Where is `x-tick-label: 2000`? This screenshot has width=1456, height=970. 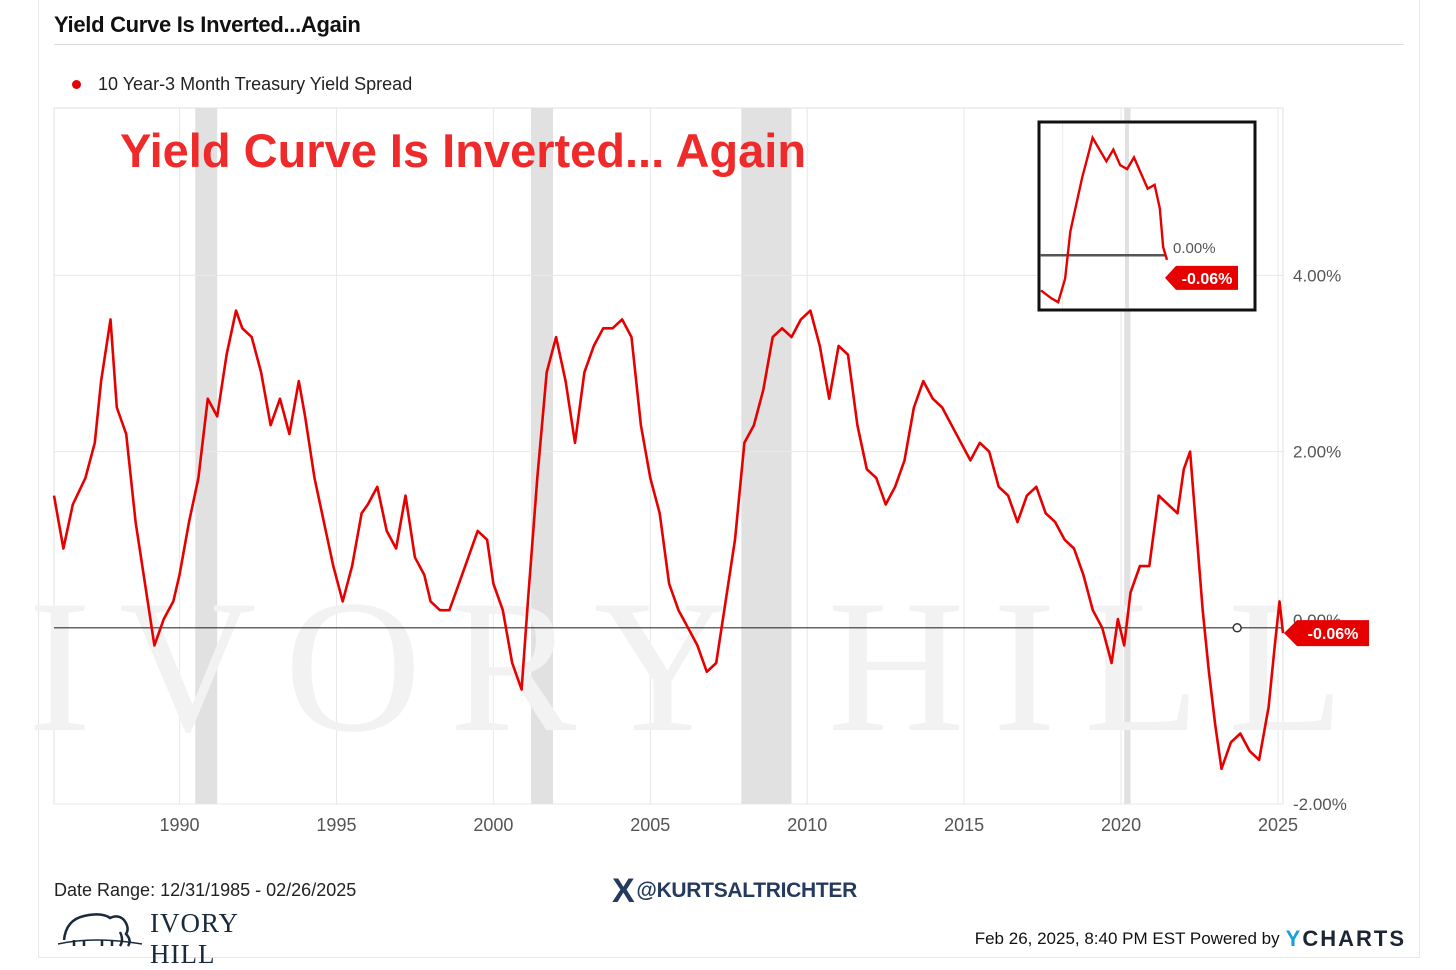
x-tick-label: 2000 is located at coordinates (493, 825).